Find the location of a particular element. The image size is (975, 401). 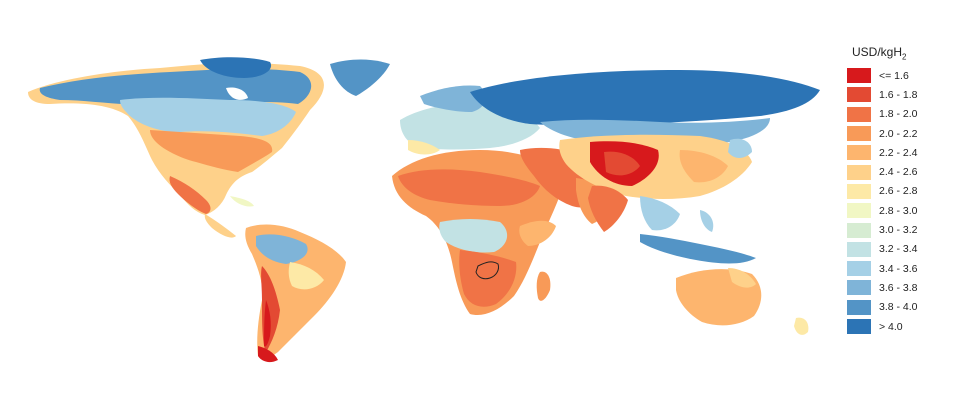

country-outline-zambia is located at coordinates (487, 270).